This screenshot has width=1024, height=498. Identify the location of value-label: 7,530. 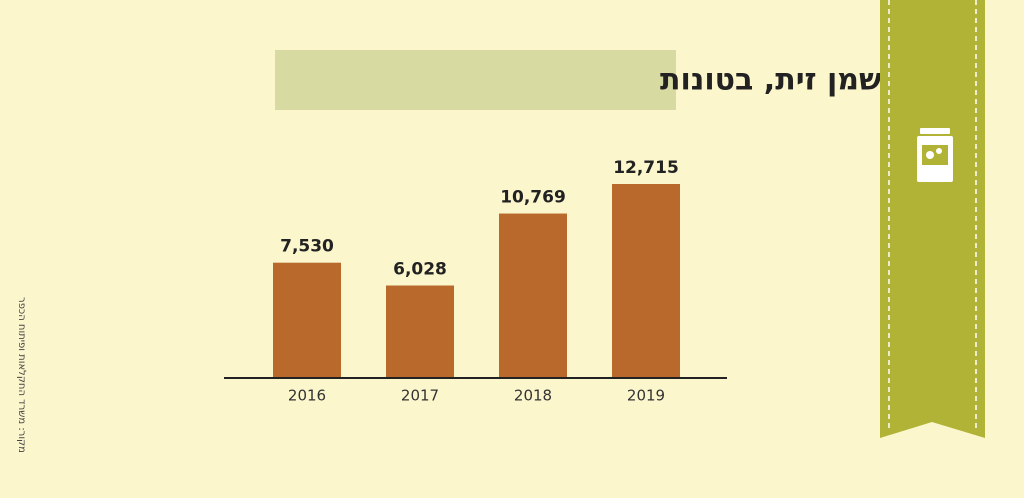
(307, 247).